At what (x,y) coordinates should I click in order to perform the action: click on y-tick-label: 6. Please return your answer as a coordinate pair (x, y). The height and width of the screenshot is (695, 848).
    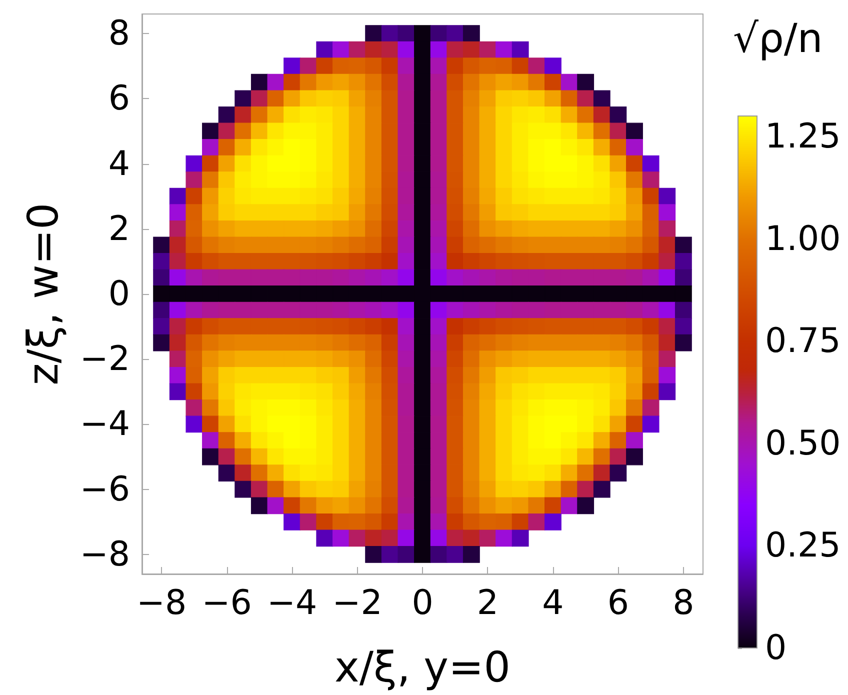
    Looking at the image, I should click on (119, 98).